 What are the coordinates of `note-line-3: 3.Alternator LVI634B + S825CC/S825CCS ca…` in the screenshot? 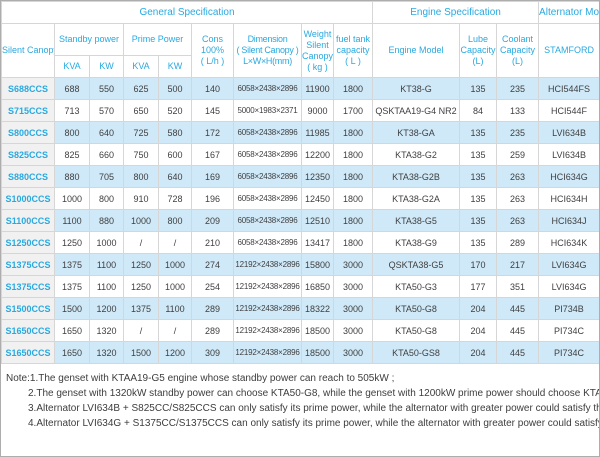 It's located at (313, 408).